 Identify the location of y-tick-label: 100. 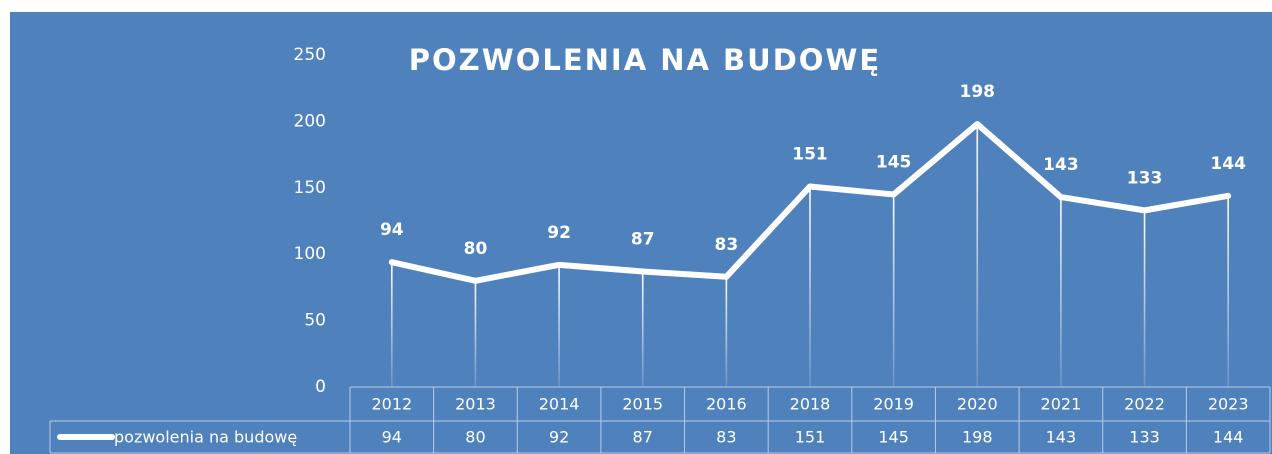
(310, 254).